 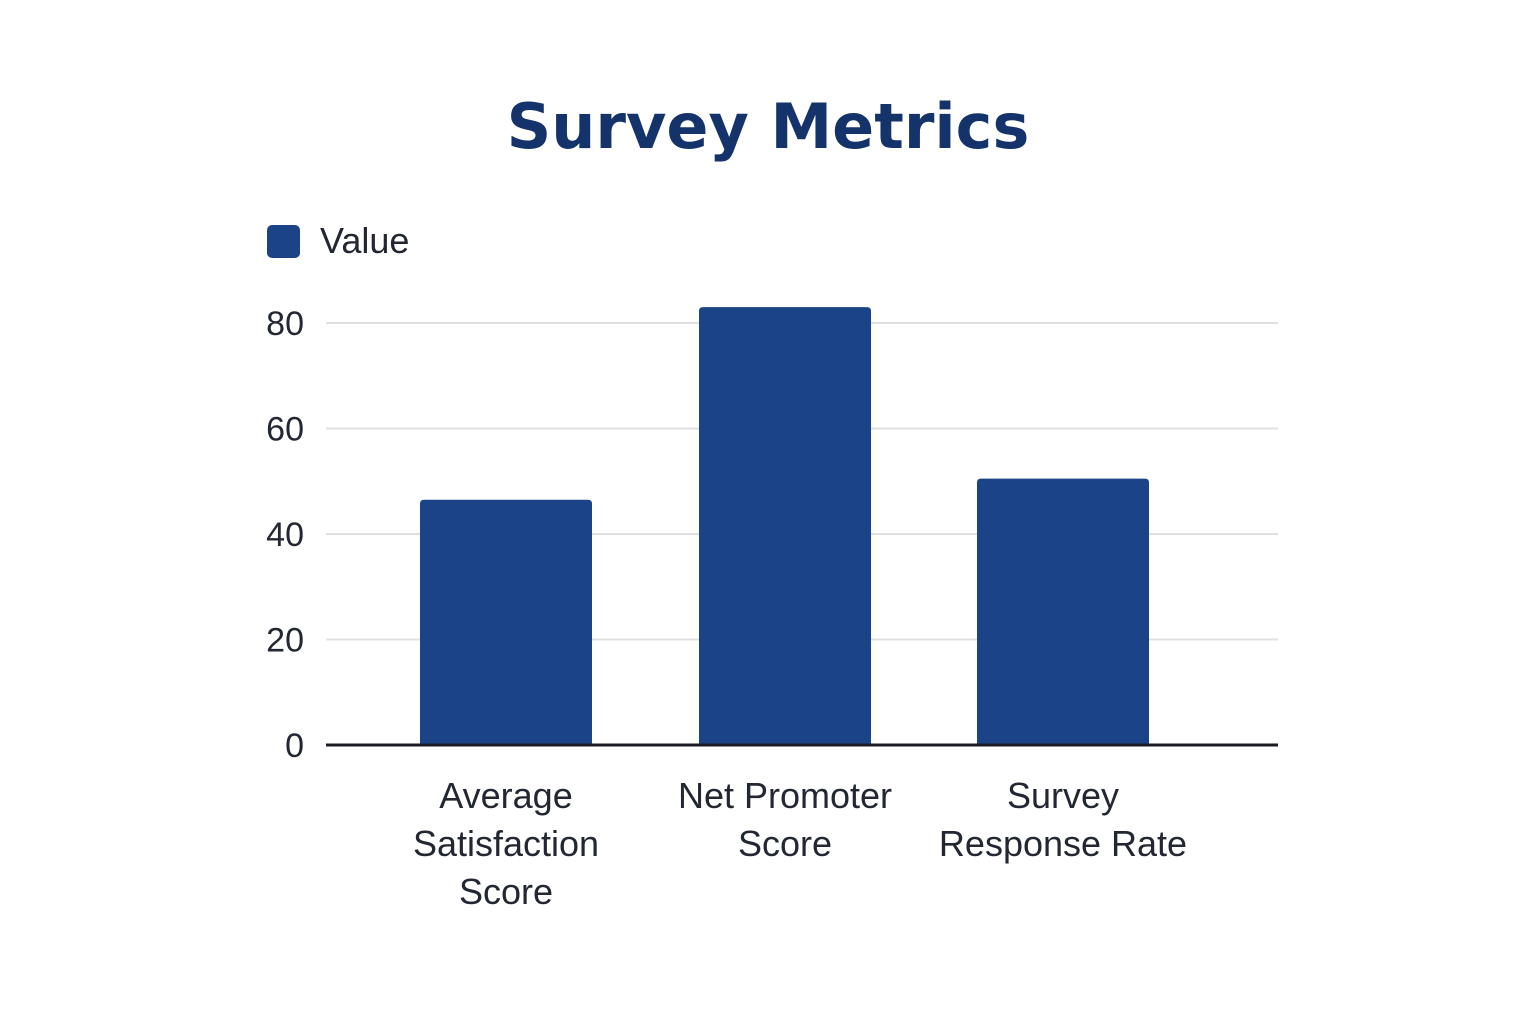 I want to click on y-tick-label: 40, so click(x=285, y=535).